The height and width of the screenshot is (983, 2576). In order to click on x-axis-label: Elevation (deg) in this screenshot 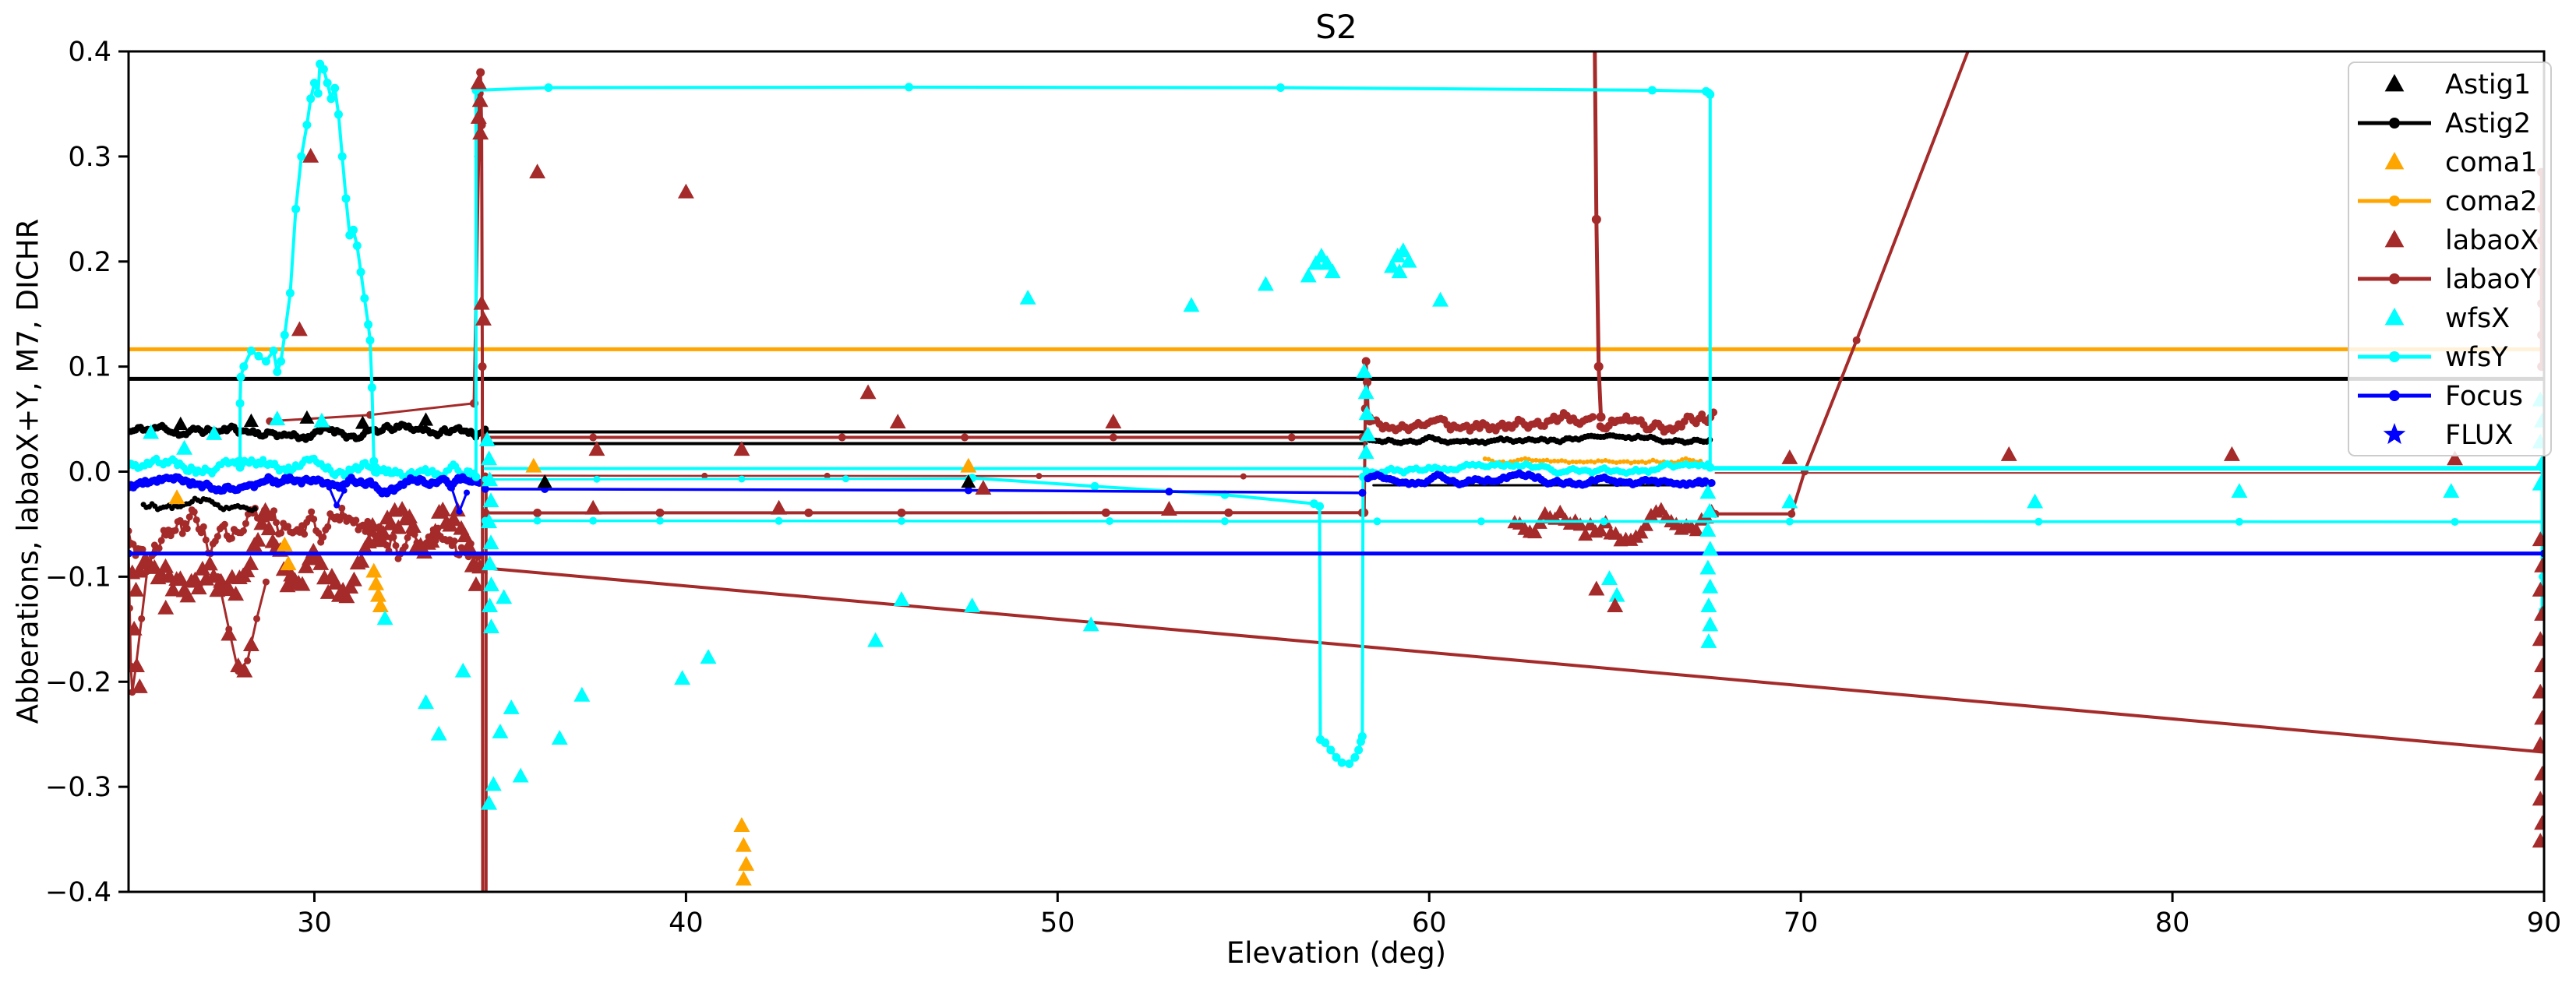, I will do `click(1336, 953)`.